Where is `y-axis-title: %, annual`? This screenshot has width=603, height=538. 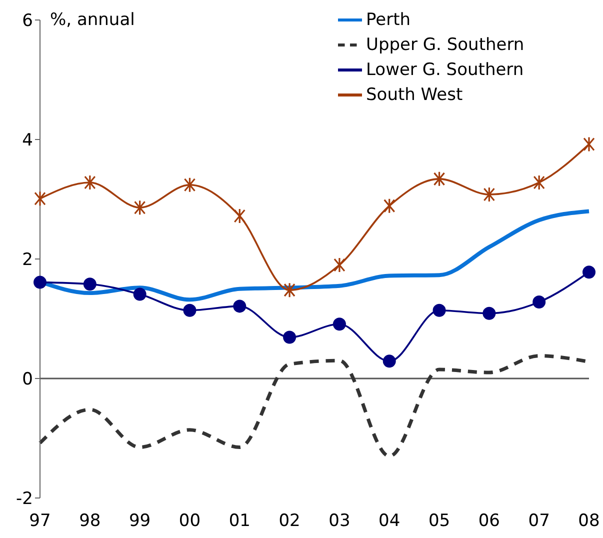
y-axis-title: %, annual is located at coordinates (92, 20).